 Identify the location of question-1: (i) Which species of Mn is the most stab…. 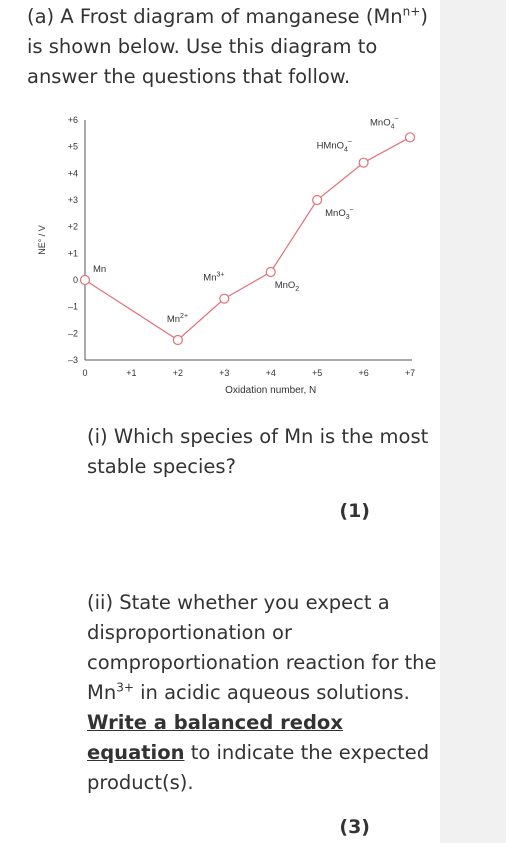
(262, 452).